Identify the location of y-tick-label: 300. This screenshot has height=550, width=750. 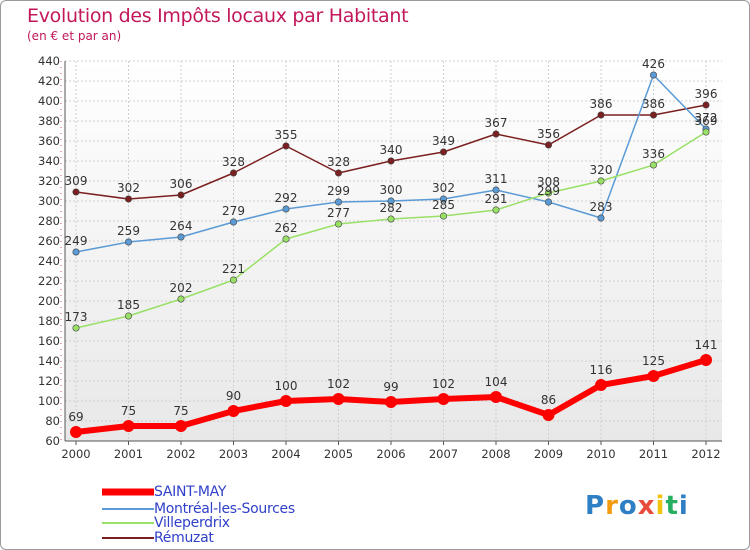
(49, 201).